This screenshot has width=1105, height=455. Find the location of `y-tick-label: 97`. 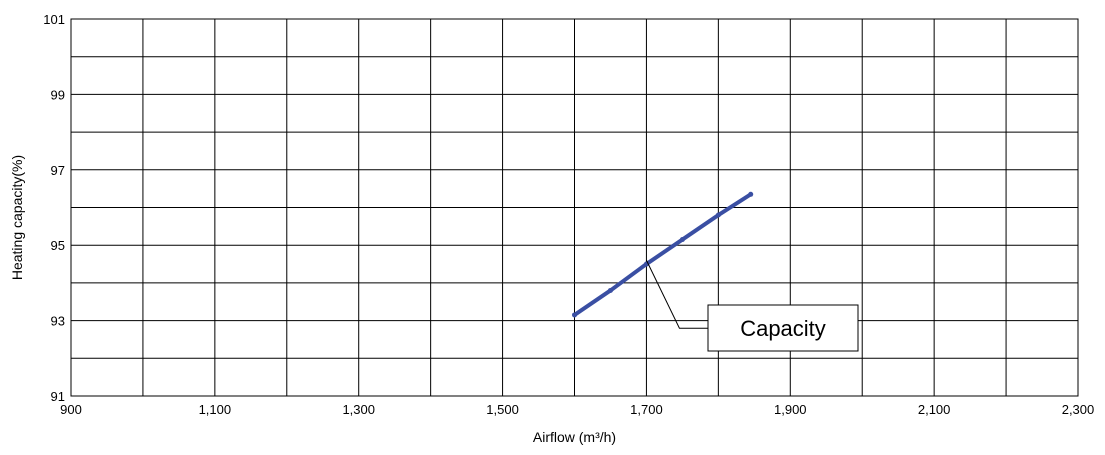

y-tick-label: 97 is located at coordinates (58, 170).